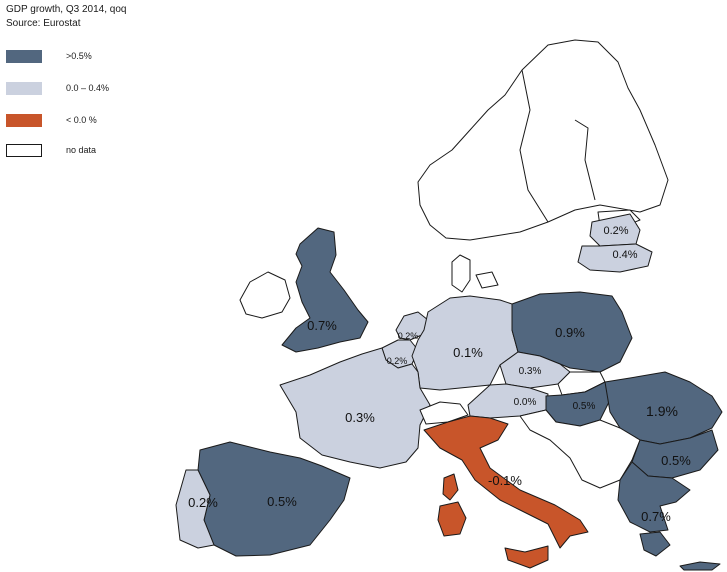  Describe the element at coordinates (322, 325) in the screenshot. I see `label-uk: 0.7%` at that location.